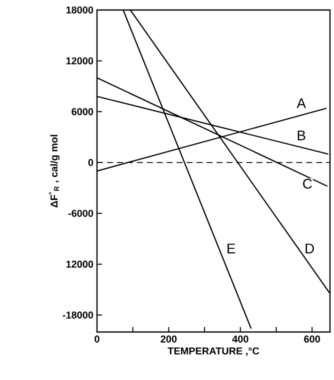 The width and height of the screenshot is (334, 380). What do you see at coordinates (81, 213) in the screenshot?
I see `y-tick-label: -6000` at bounding box center [81, 213].